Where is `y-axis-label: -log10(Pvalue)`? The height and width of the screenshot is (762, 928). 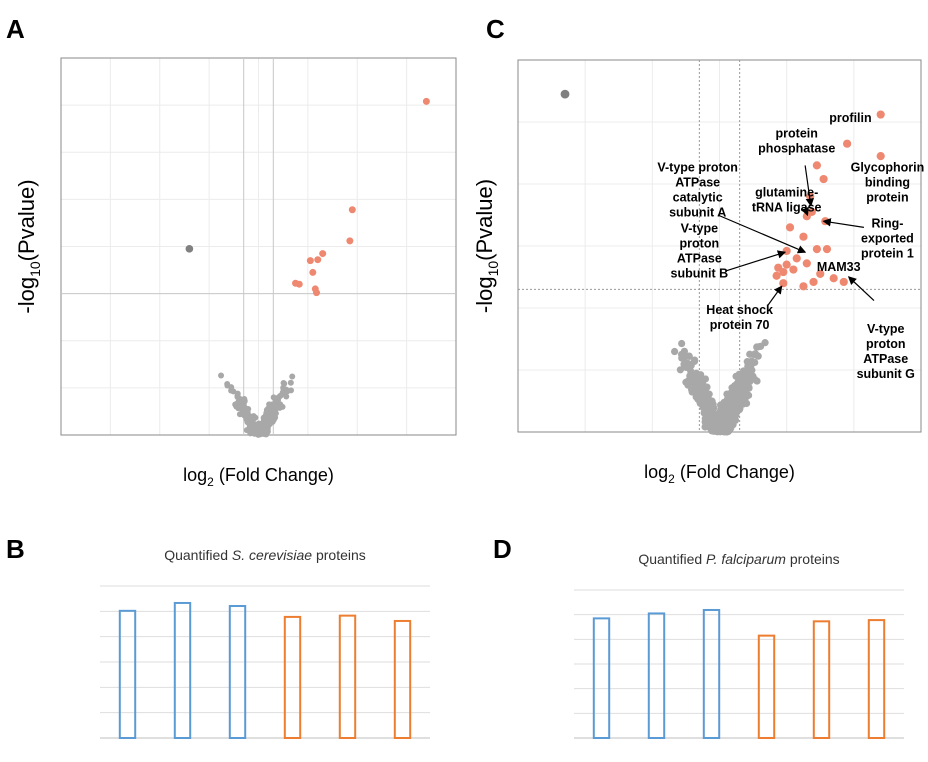
y-axis-label: -log10(Pvalue) is located at coordinates (28, 246).